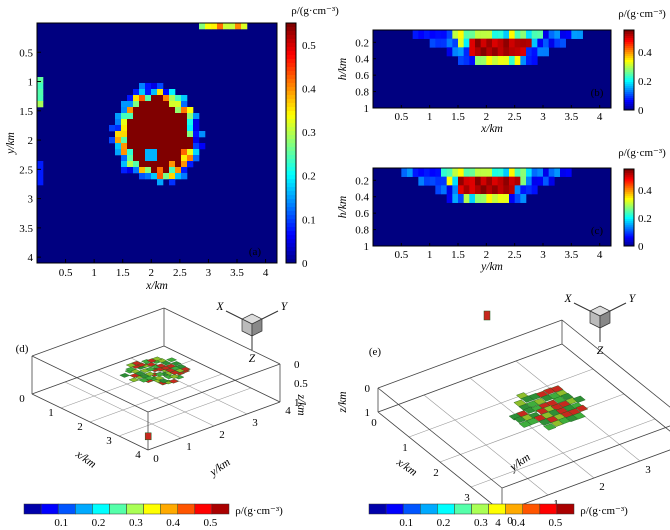 The width and height of the screenshot is (670, 530). I want to click on panel-label: (d), so click(22, 349).